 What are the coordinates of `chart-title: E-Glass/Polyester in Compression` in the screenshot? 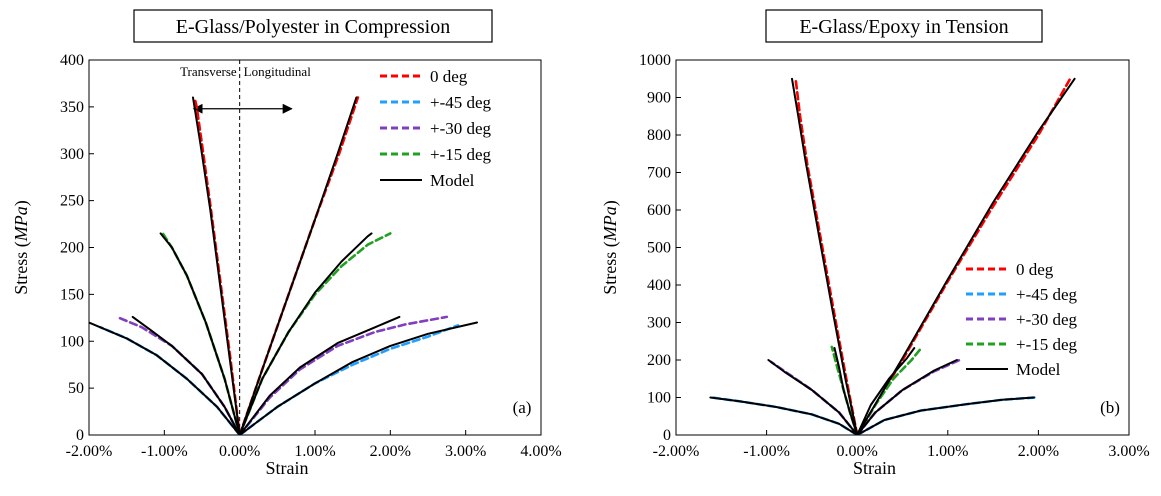 It's located at (313, 27).